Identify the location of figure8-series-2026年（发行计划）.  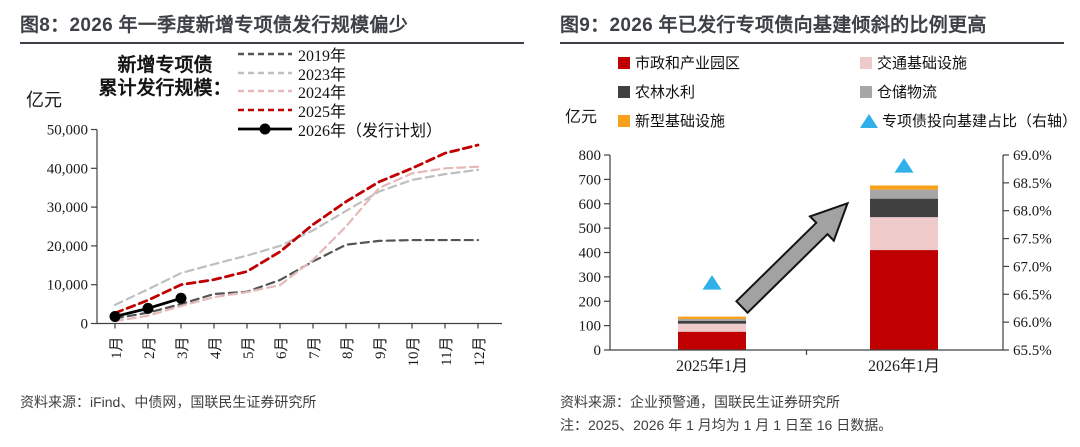
(148, 307).